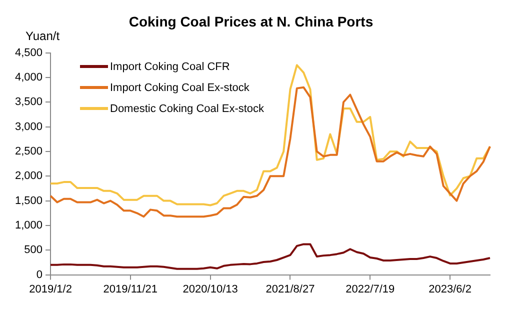 The height and width of the screenshot is (323, 508). I want to click on x-tick-label: 2020/10/13, so click(210, 289).